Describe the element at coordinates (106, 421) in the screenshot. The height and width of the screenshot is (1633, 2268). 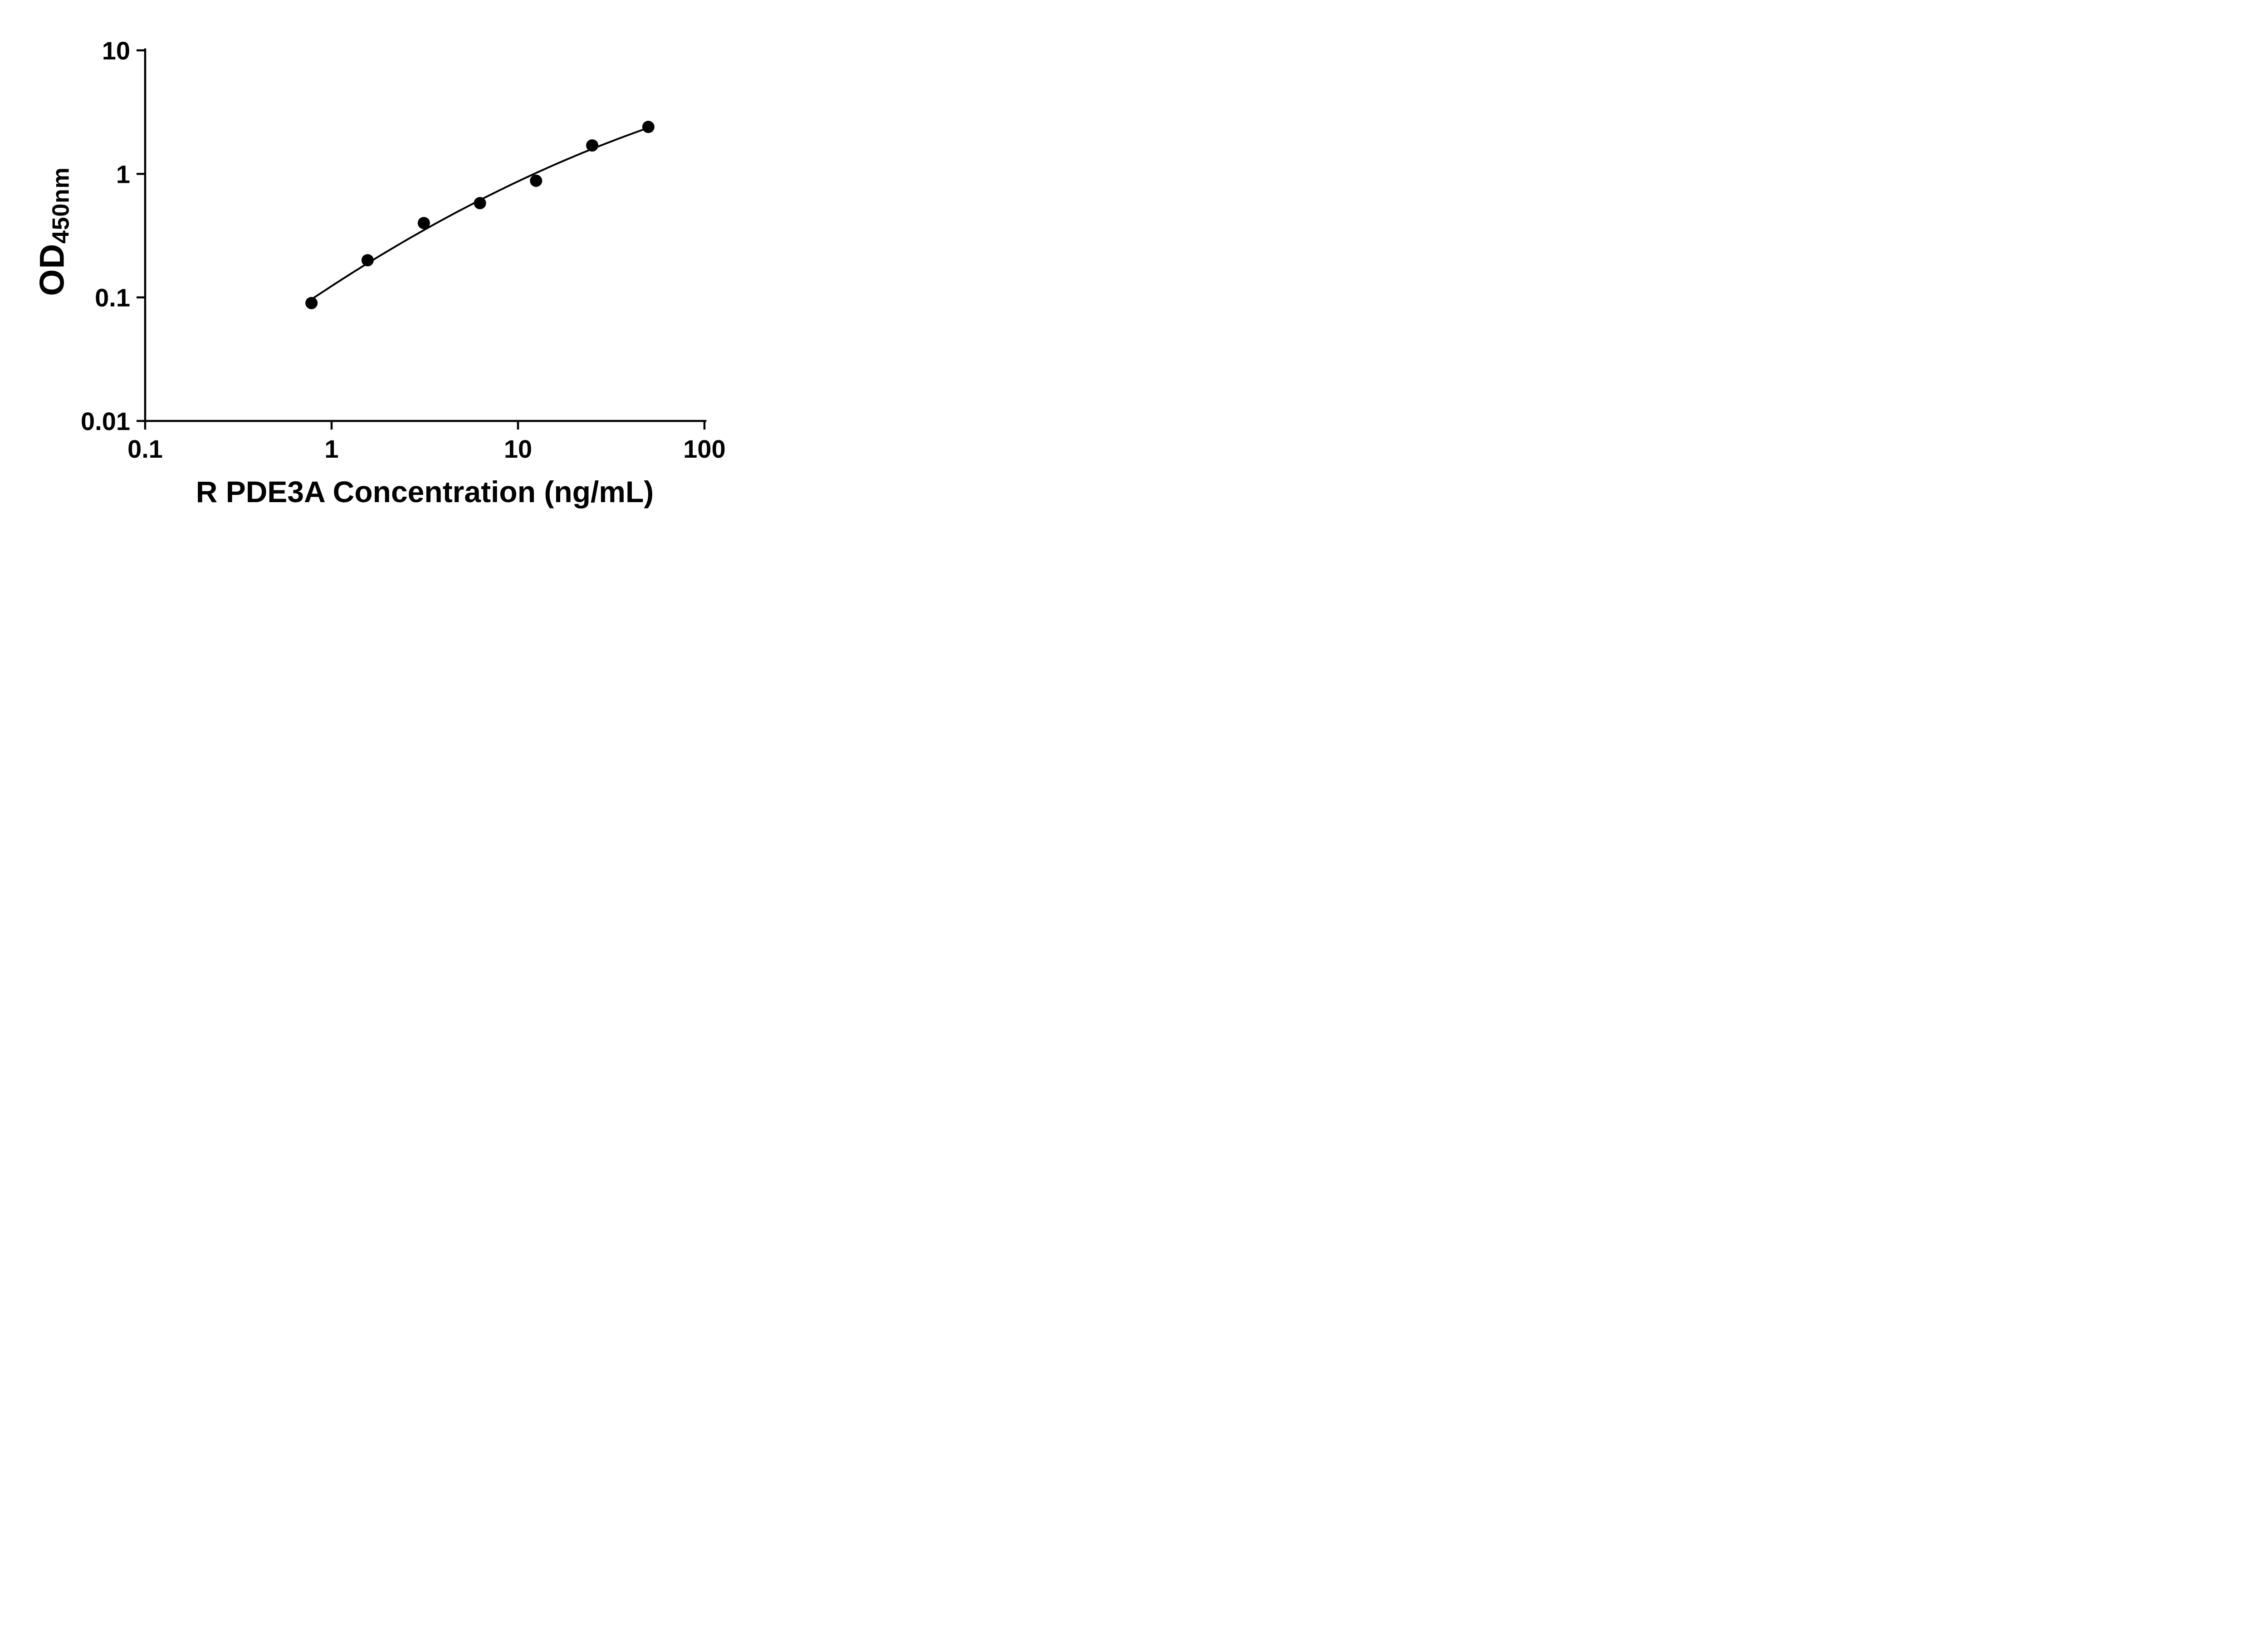
I see `y-axis-tick-label-0.01: 0.01` at that location.